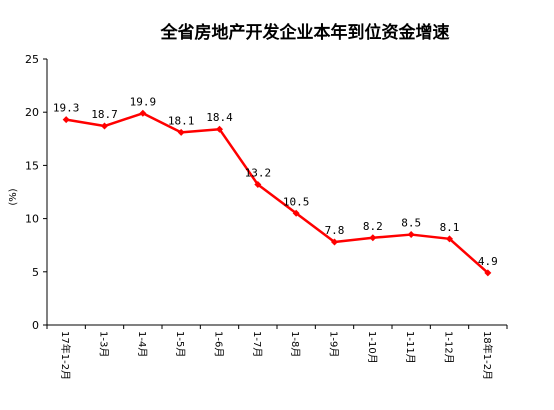 The image size is (554, 410). What do you see at coordinates (219, 117) in the screenshot?
I see `data-label: 18.4` at bounding box center [219, 117].